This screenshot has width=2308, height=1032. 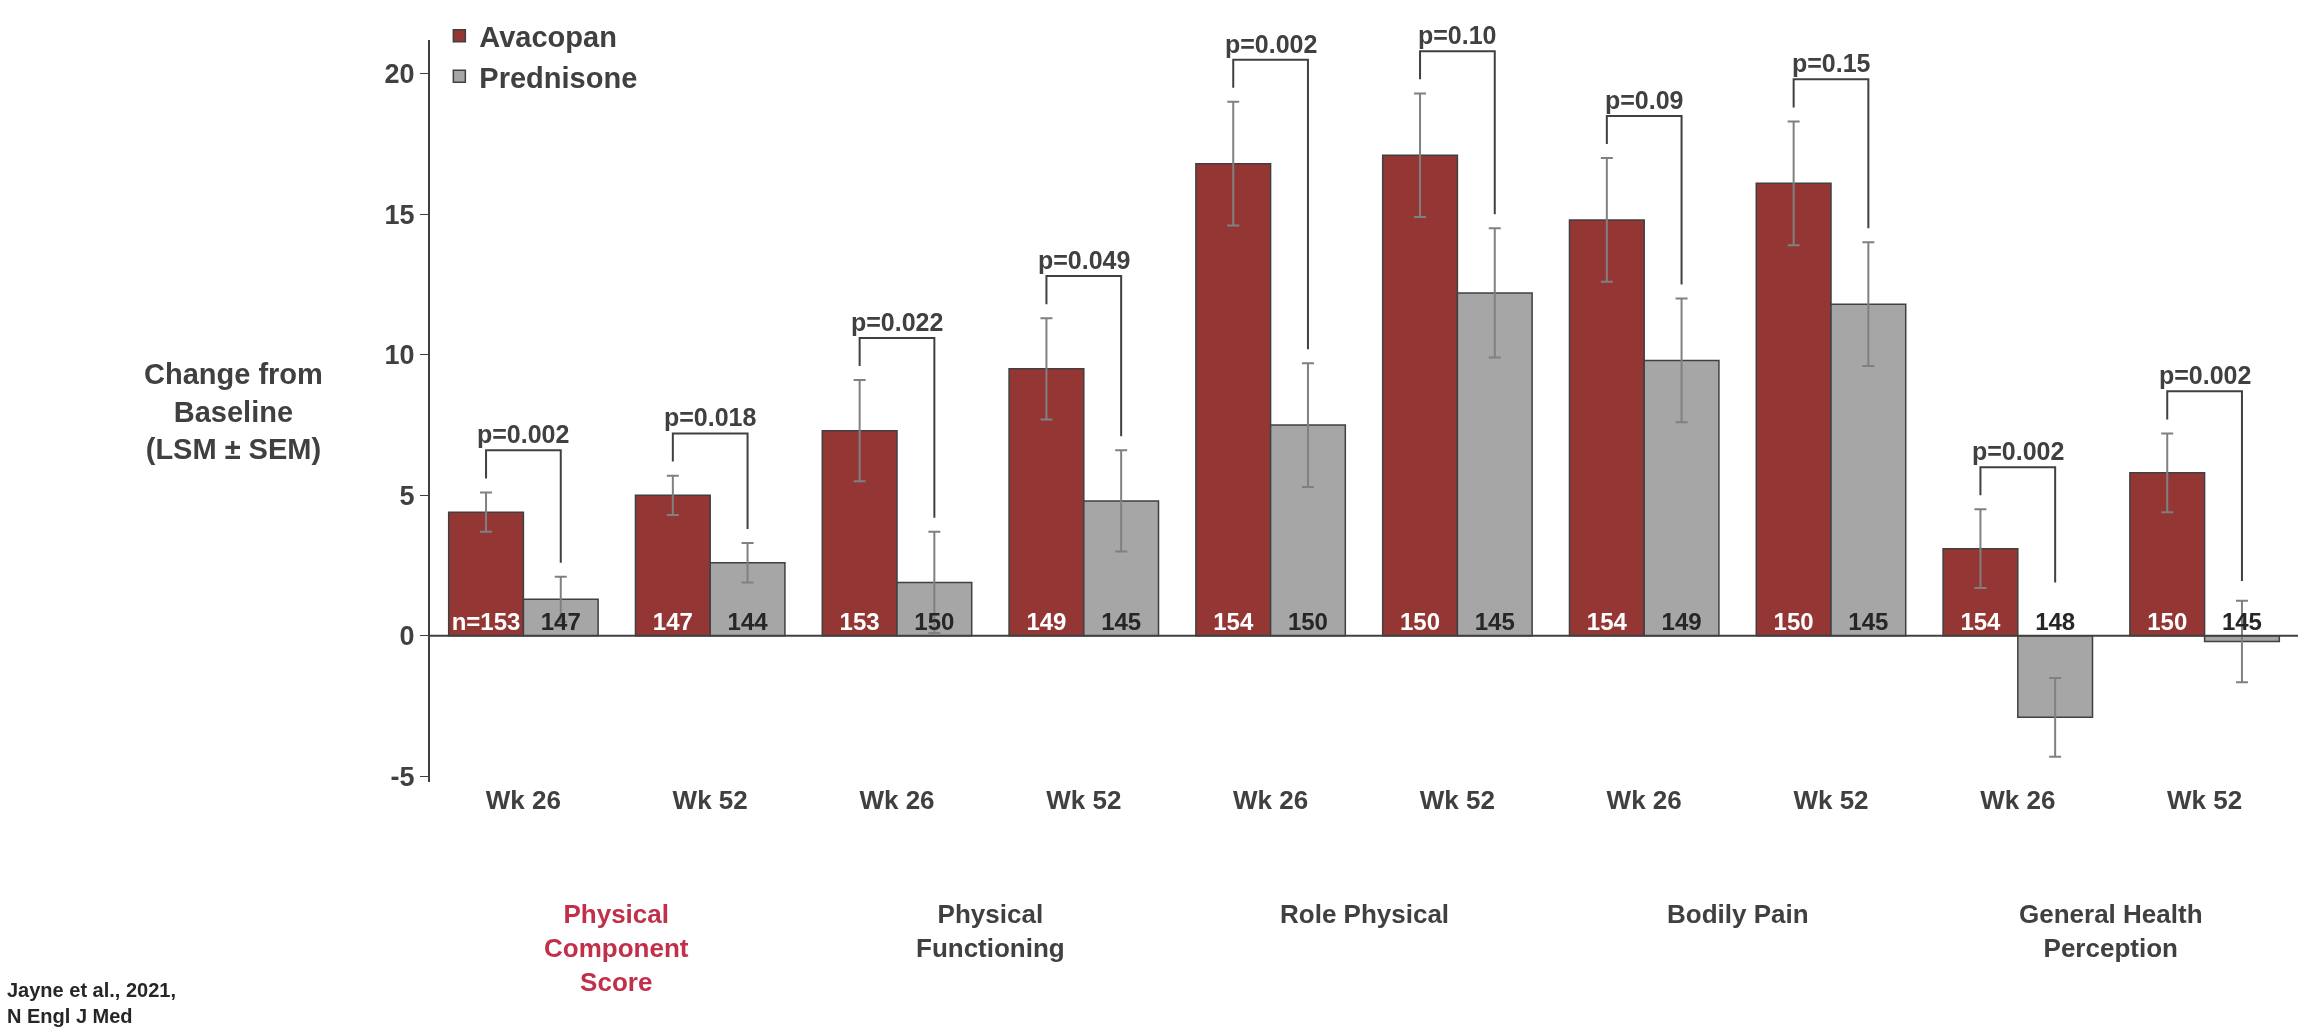 I want to click on y-tick-label: 20, so click(x=399, y=74).